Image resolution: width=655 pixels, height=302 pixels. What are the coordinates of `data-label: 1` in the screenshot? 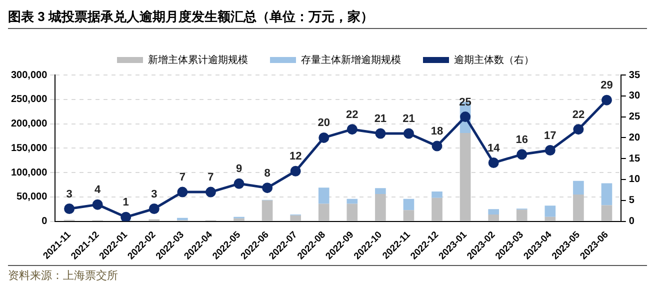 It's located at (125, 202).